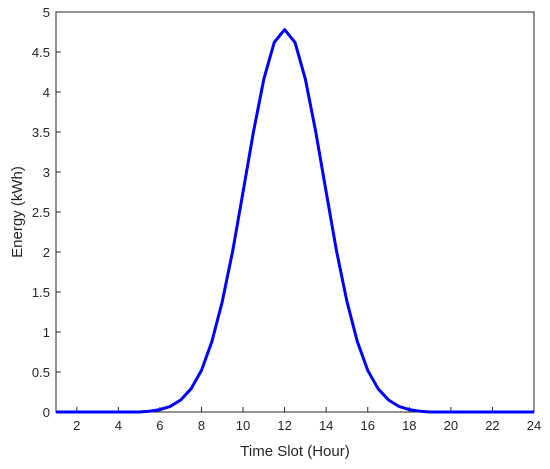 This screenshot has width=550, height=469. What do you see at coordinates (492, 425) in the screenshot?
I see `x-tick-label: 22` at bounding box center [492, 425].